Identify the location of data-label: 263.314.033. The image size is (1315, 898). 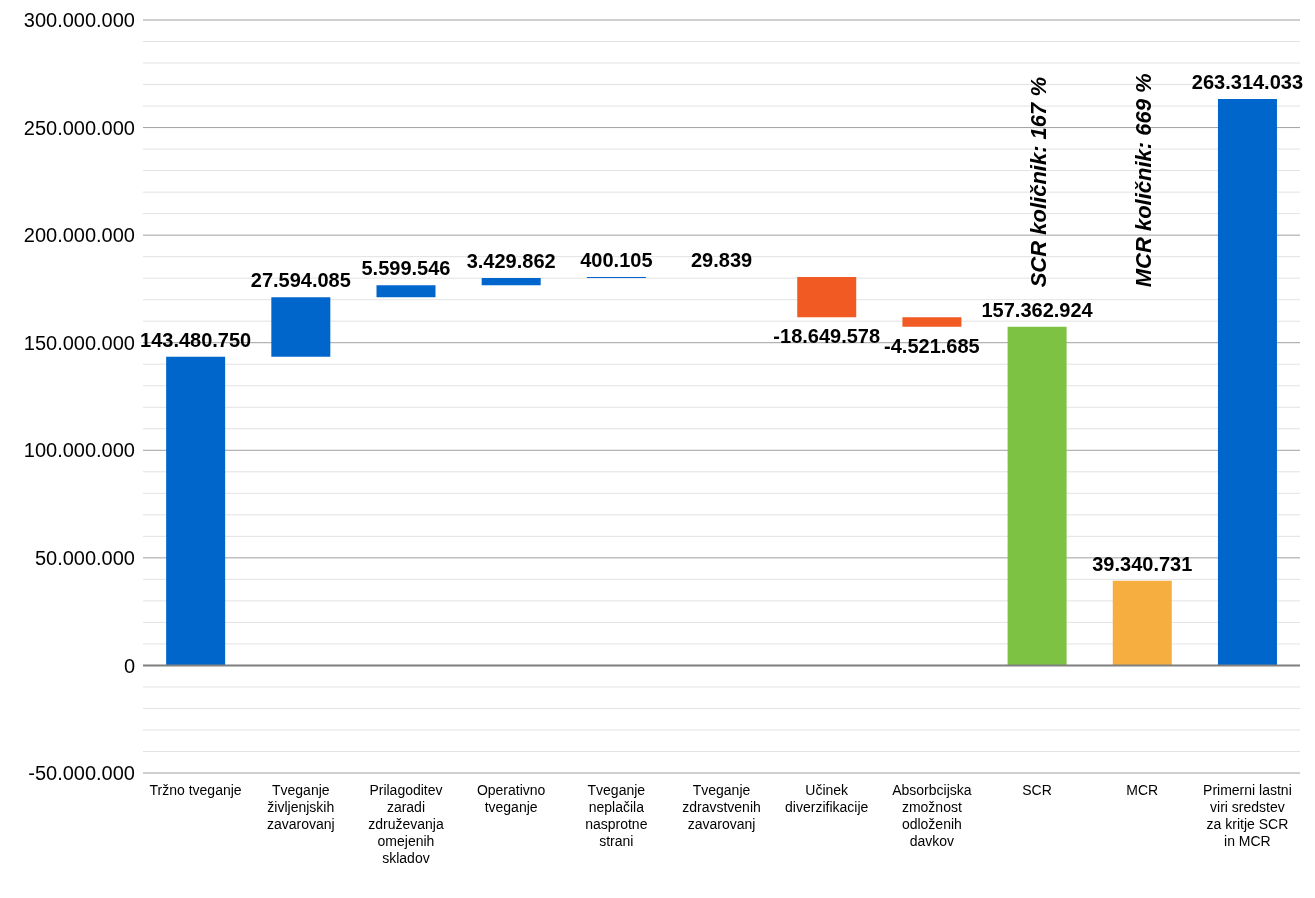
(1247, 81).